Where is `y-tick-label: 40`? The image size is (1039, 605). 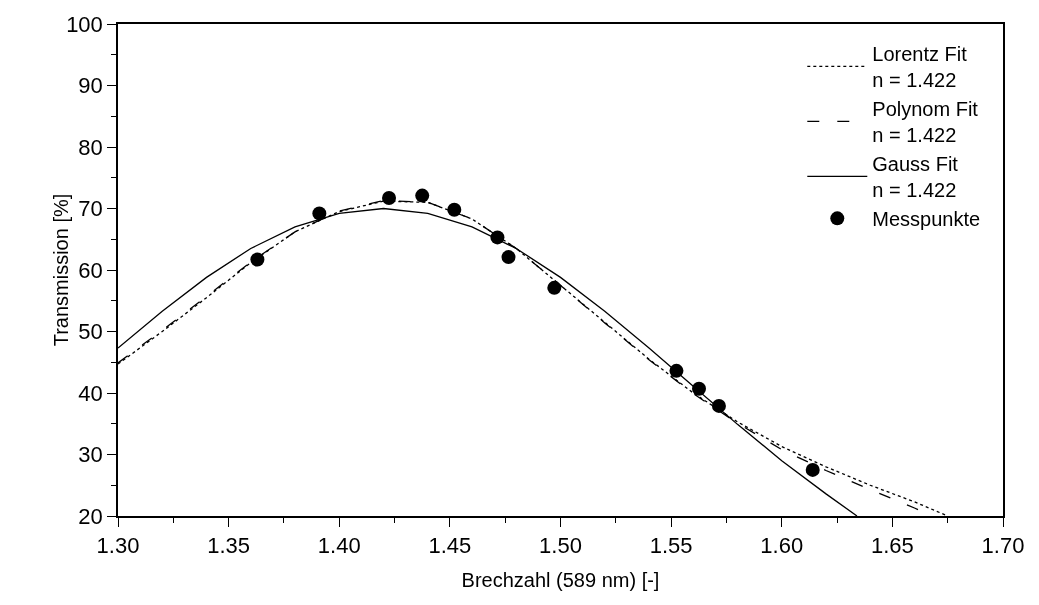 y-tick-label: 40 is located at coordinates (90, 393).